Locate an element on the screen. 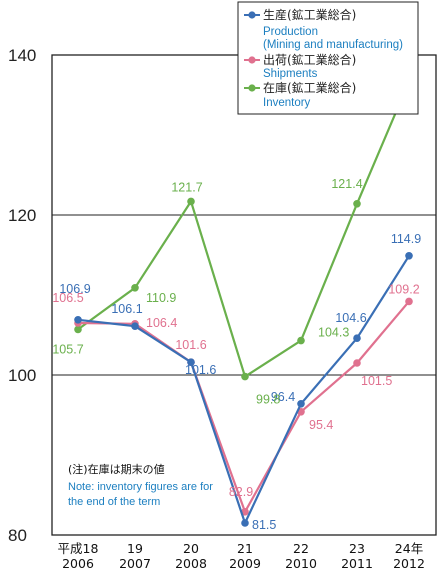 This screenshot has width=439, height=573. x-tick-label-jp-5: 23 is located at coordinates (357, 548).